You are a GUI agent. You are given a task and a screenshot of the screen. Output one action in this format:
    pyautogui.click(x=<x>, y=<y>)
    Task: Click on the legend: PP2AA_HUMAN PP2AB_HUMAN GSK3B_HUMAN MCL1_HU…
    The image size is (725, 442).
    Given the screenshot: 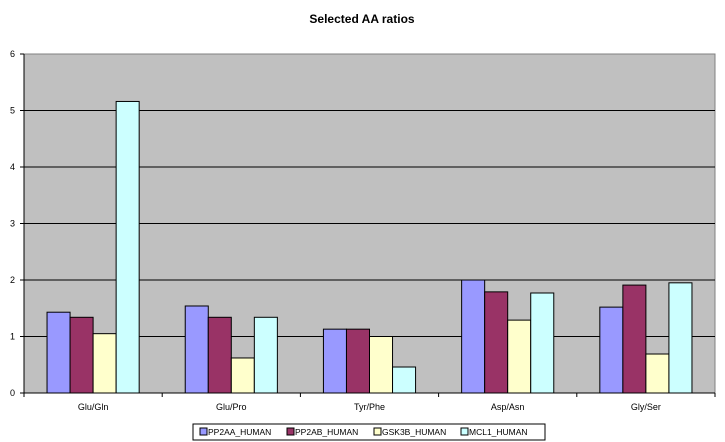 What is the action you would take?
    pyautogui.click(x=369, y=432)
    